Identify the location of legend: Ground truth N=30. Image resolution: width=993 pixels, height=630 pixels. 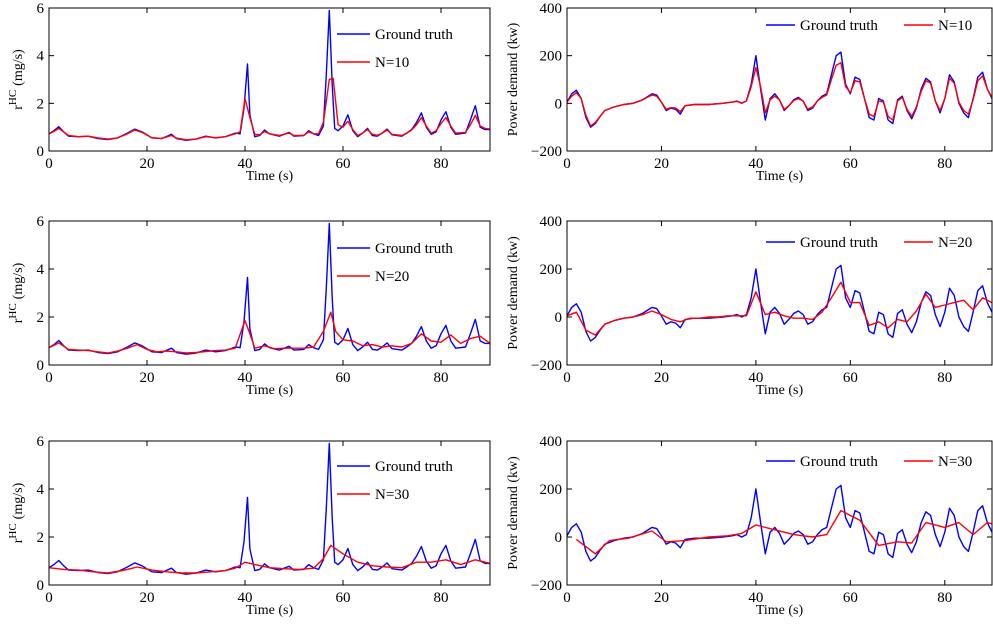
(869, 462).